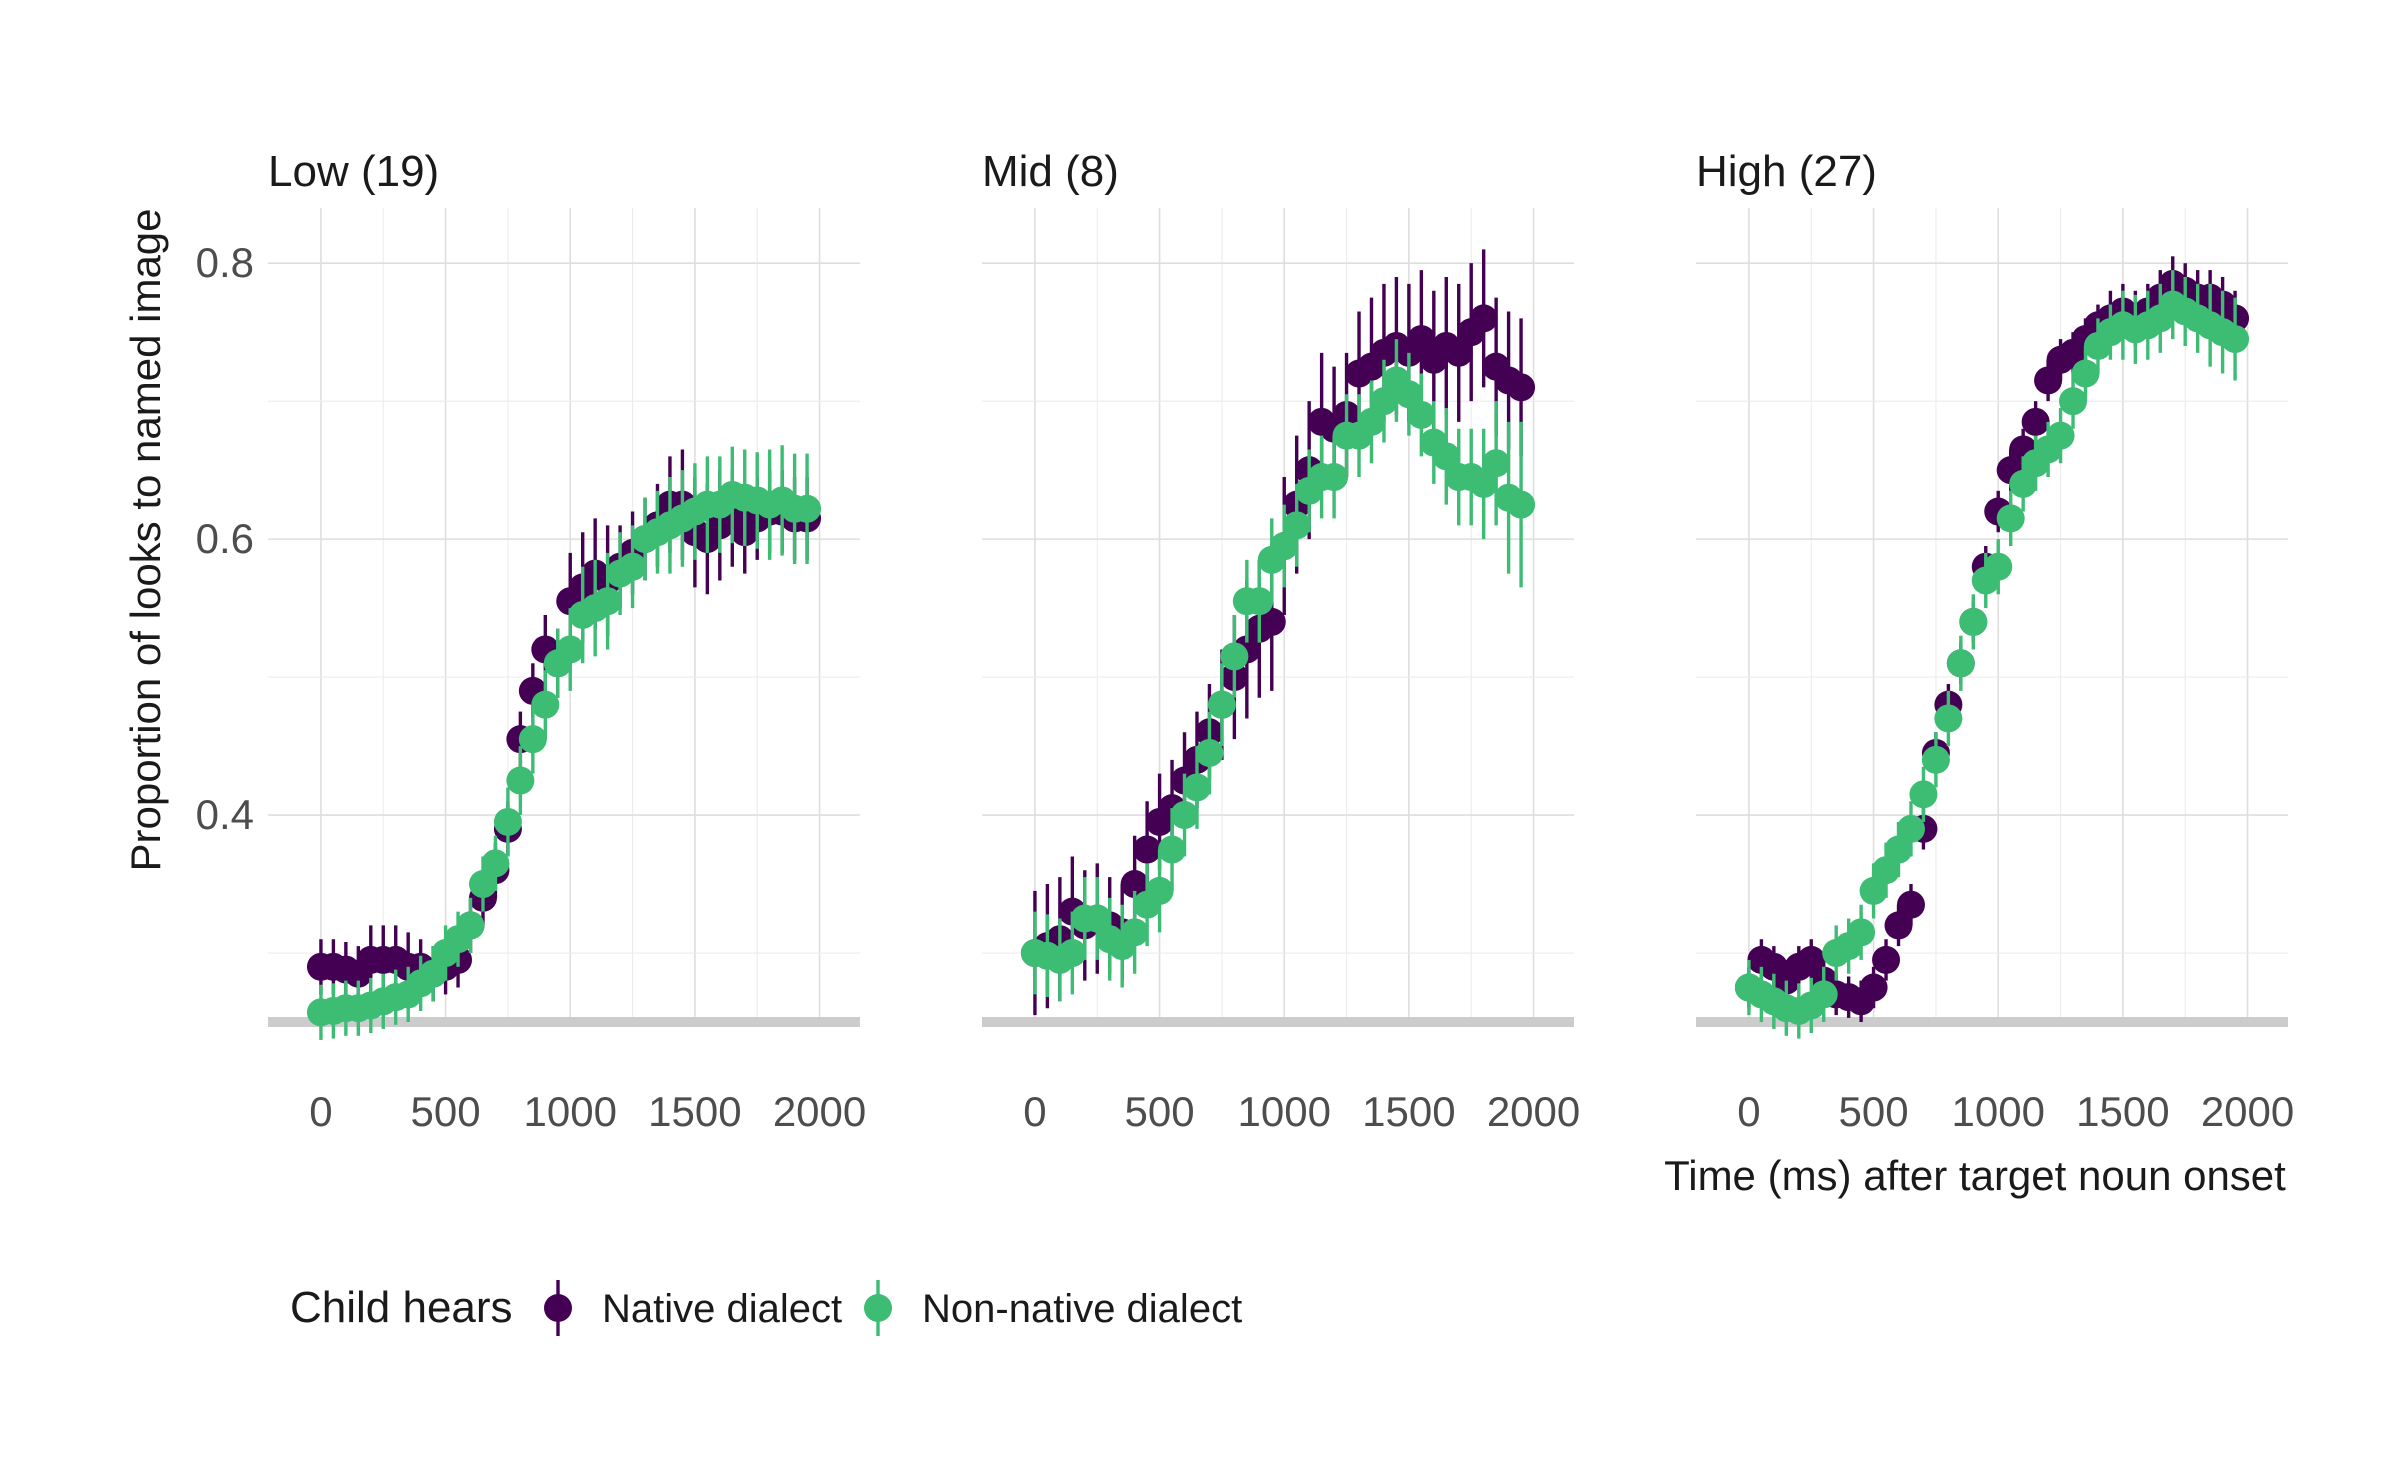 This screenshot has height=1483, width=2400. Describe the element at coordinates (353, 171) in the screenshot. I see `panel-title: Low (19)` at that location.